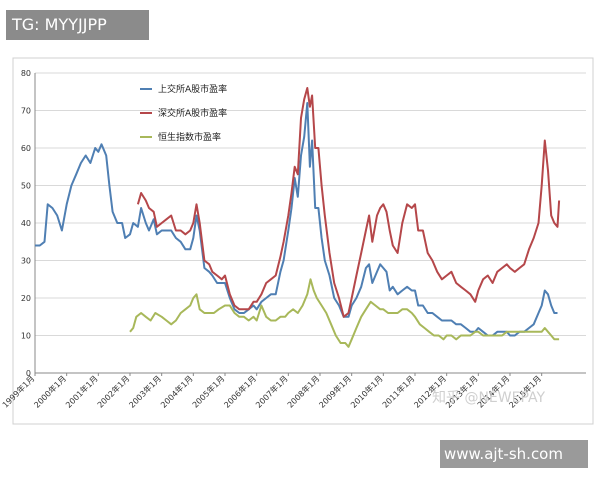 The width and height of the screenshot is (600, 480). I want to click on legend-label-3: 恒生指数市盈率, so click(189, 137).